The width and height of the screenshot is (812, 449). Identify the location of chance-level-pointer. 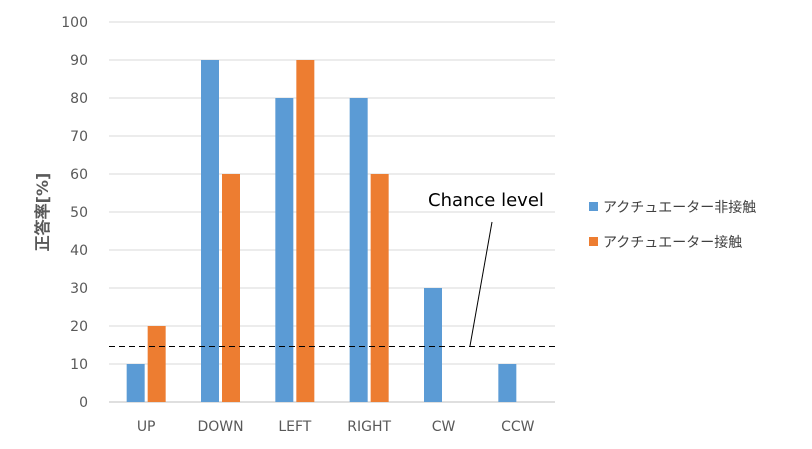
(481, 284).